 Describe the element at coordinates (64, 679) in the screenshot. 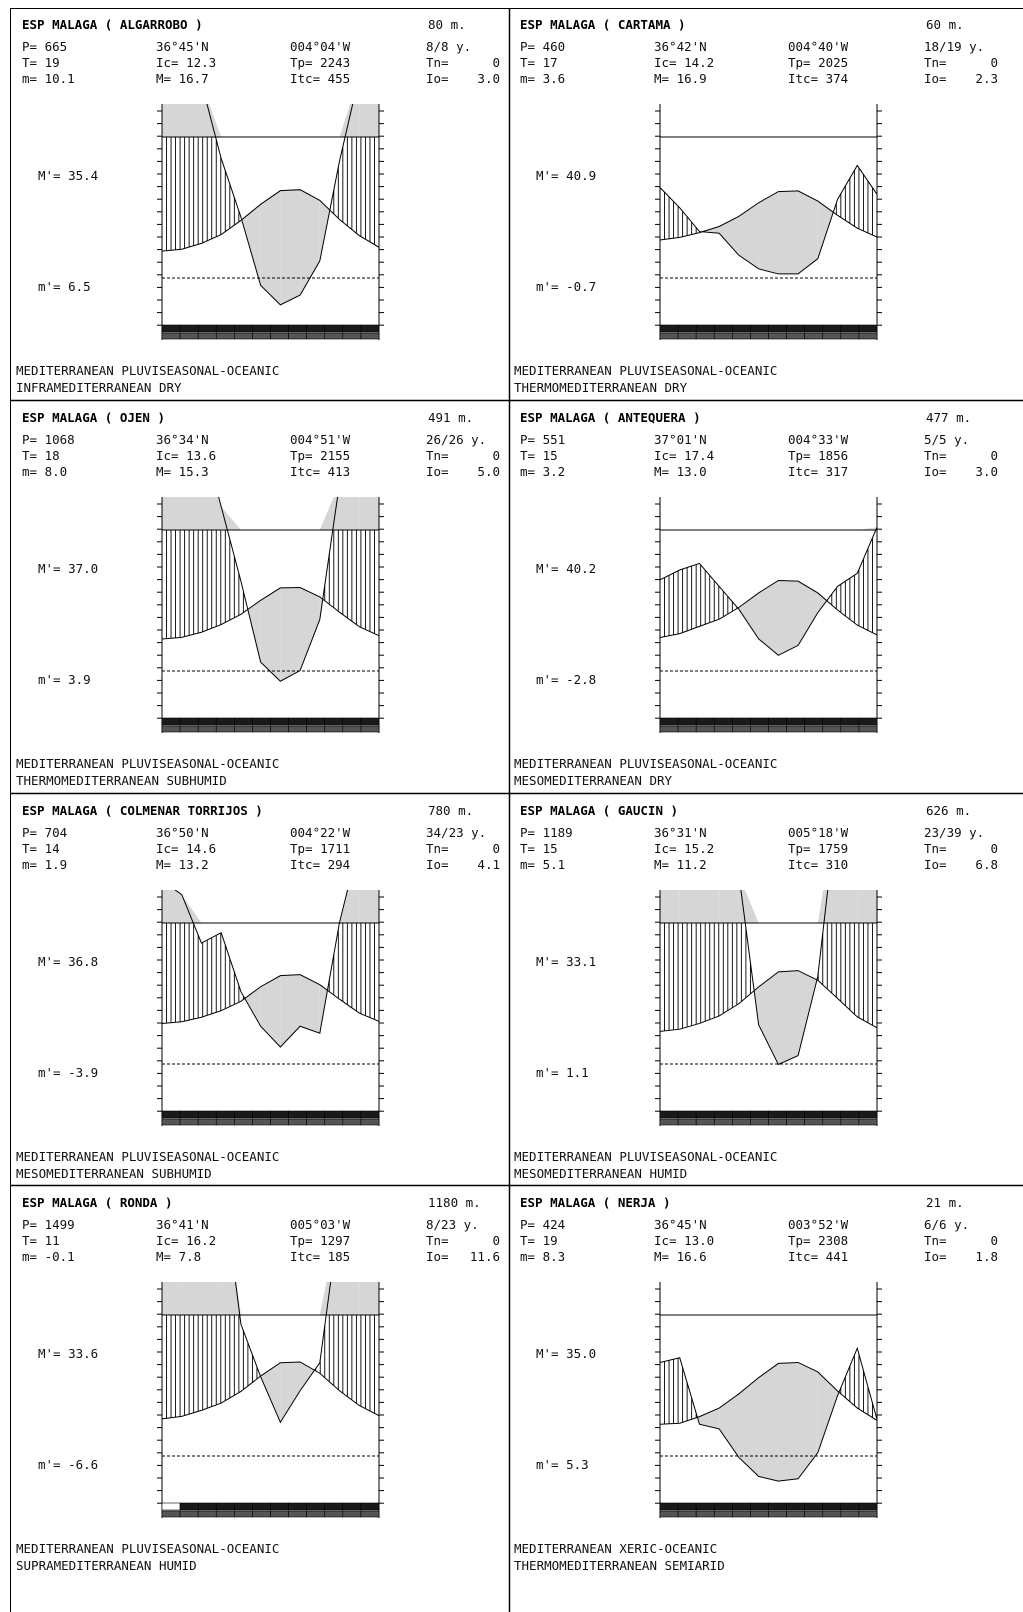

I see `absolute-min: m'= 3.9` at that location.